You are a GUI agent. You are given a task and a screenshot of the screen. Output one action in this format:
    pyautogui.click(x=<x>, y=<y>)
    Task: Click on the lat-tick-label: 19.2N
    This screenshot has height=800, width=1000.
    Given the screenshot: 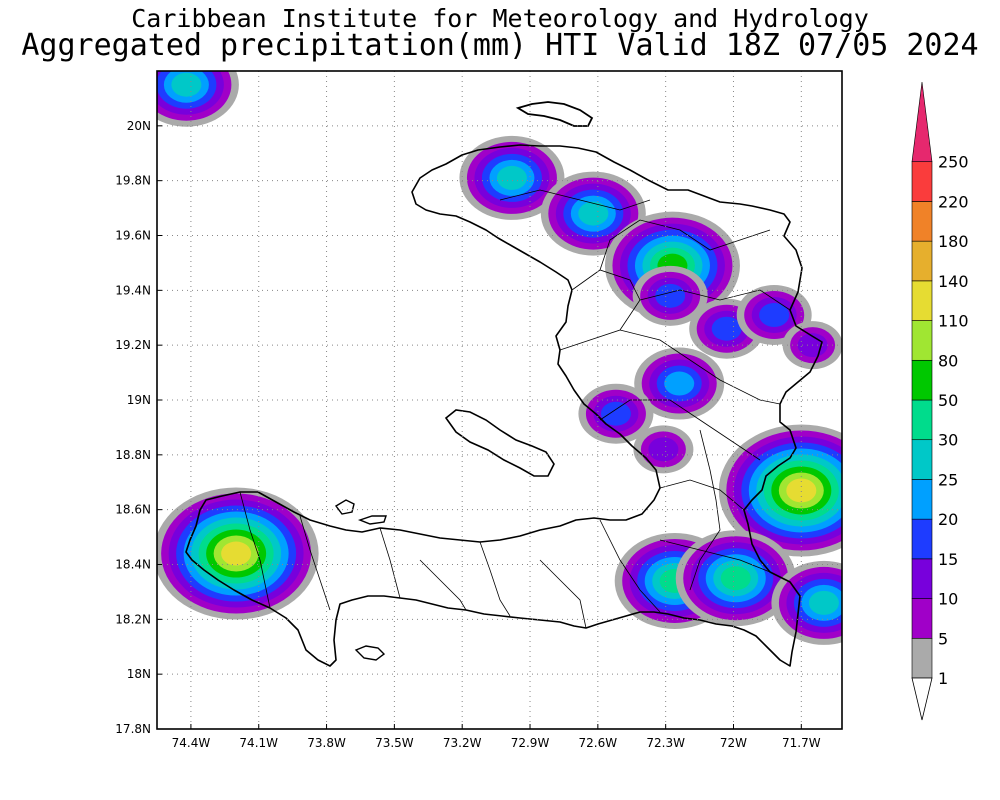 What is the action you would take?
    pyautogui.click(x=133, y=345)
    